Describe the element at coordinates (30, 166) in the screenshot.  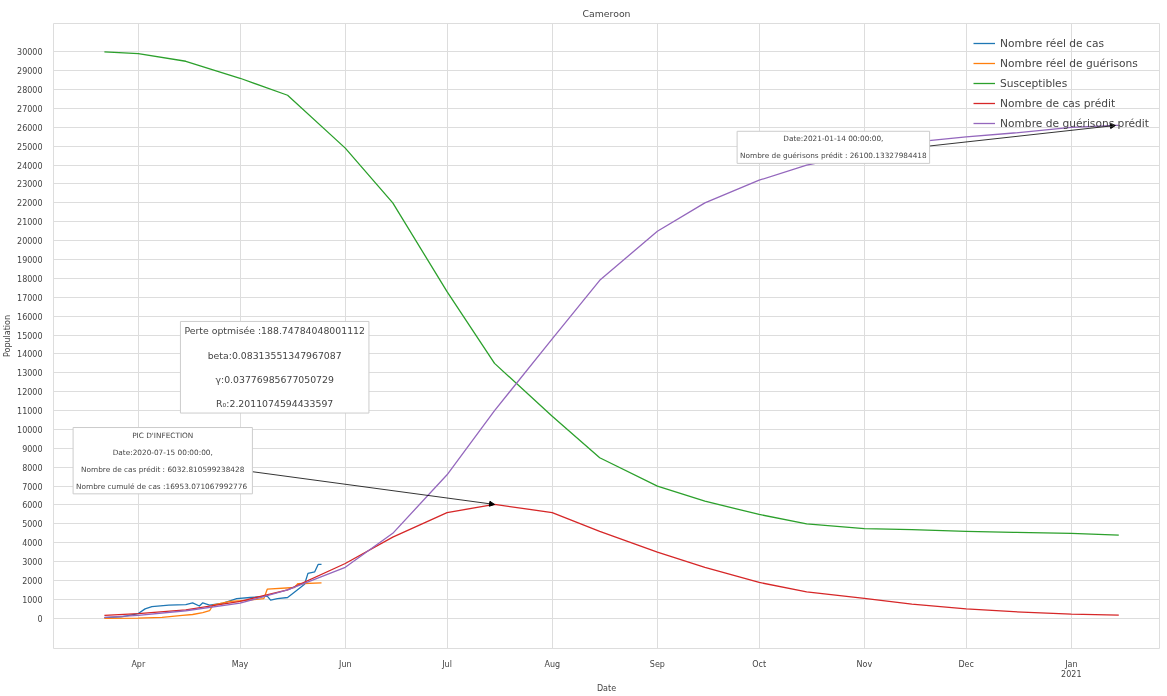
I see `y-tick-label: 24000` at that location.